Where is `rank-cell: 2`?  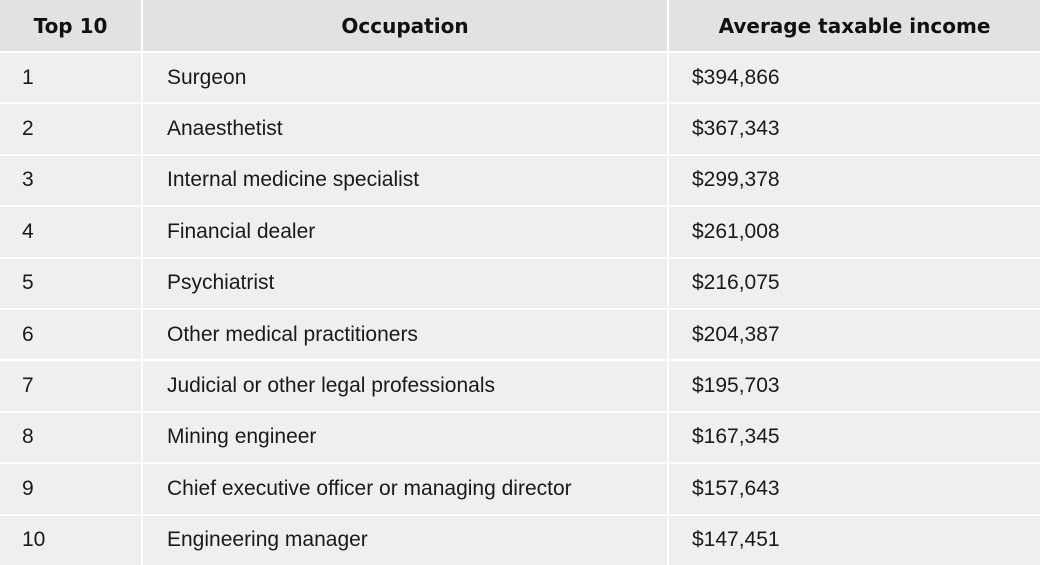 rank-cell: 2 is located at coordinates (70, 129).